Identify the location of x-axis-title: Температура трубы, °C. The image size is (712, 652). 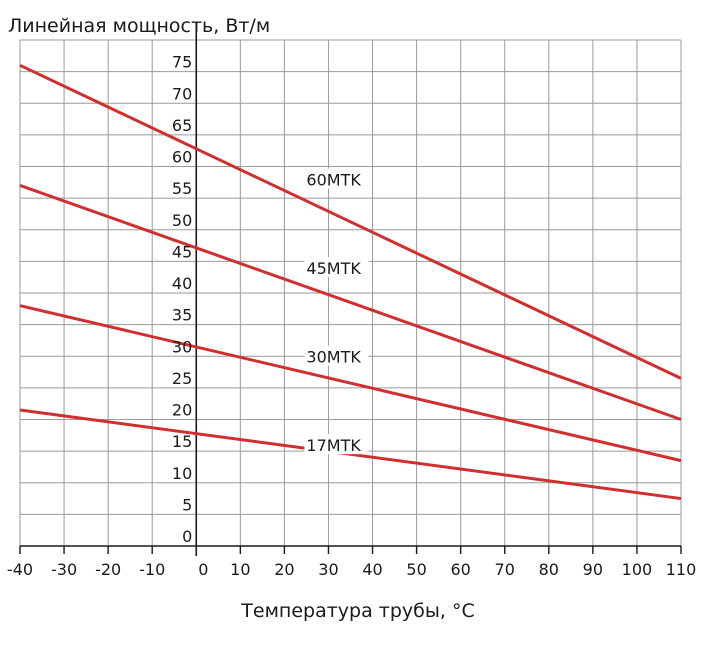
(357, 611).